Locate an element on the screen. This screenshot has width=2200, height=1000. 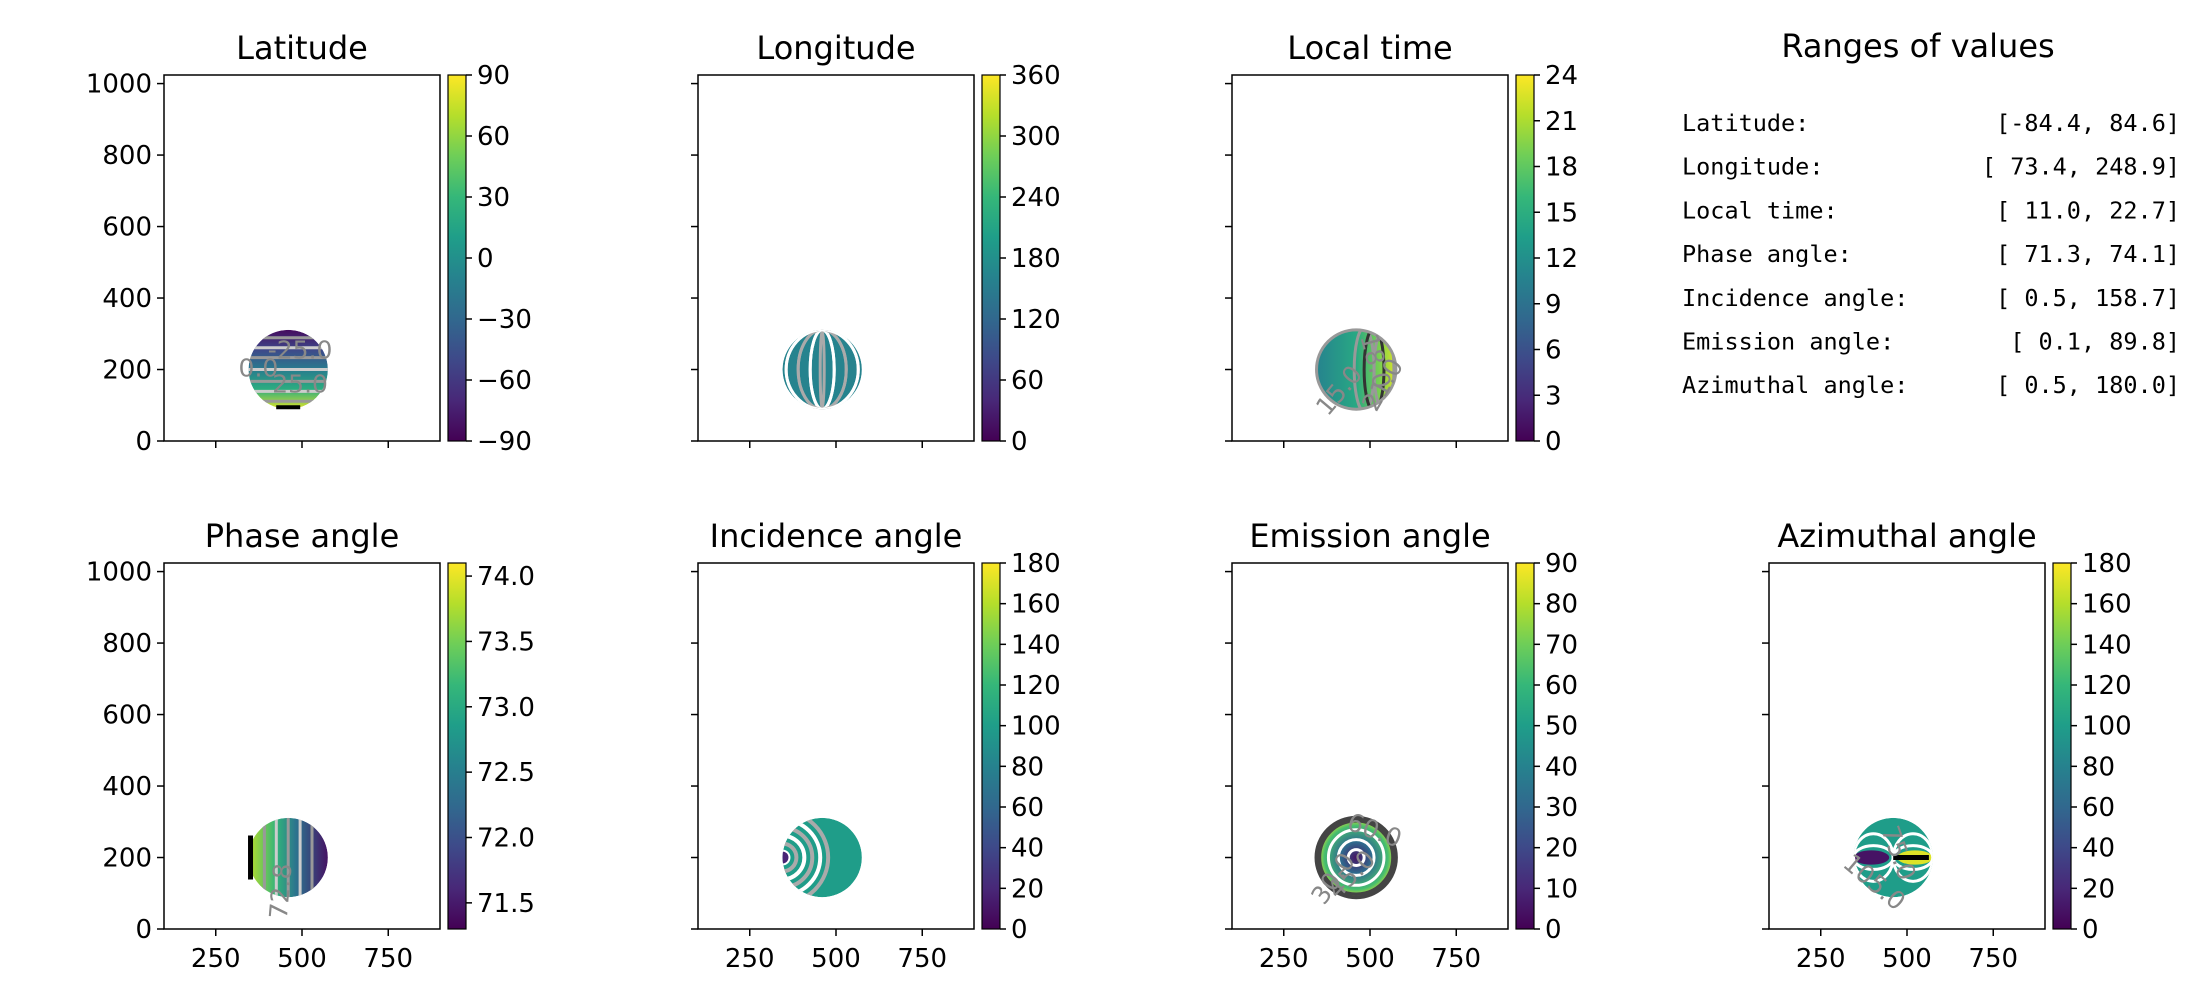
colorbar-tick-label: 90 is located at coordinates (493, 76).